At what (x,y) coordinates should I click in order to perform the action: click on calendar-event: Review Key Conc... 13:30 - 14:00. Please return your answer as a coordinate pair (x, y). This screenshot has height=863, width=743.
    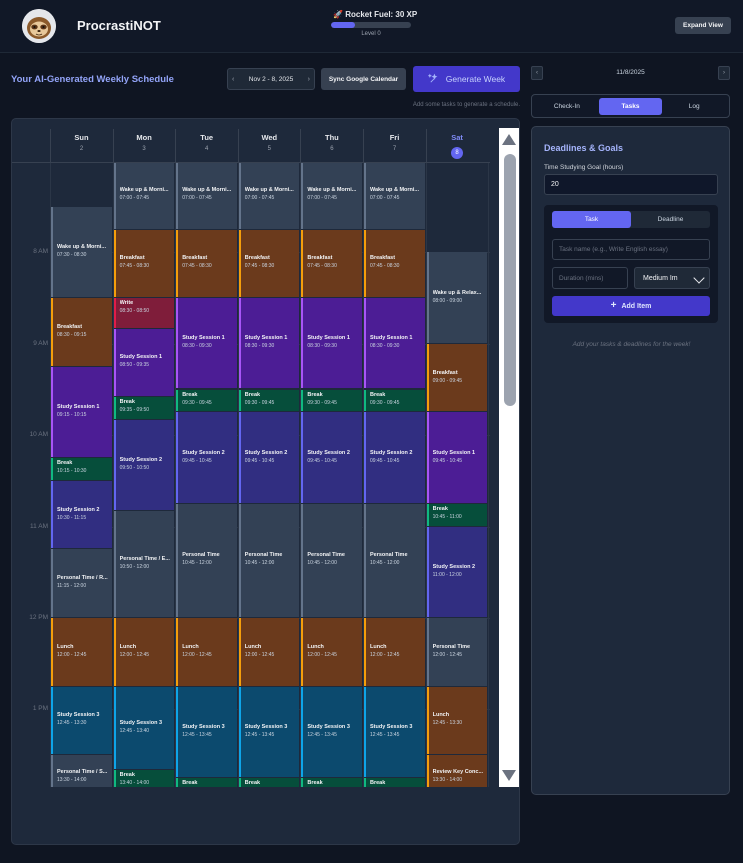
    Looking at the image, I should click on (457, 771).